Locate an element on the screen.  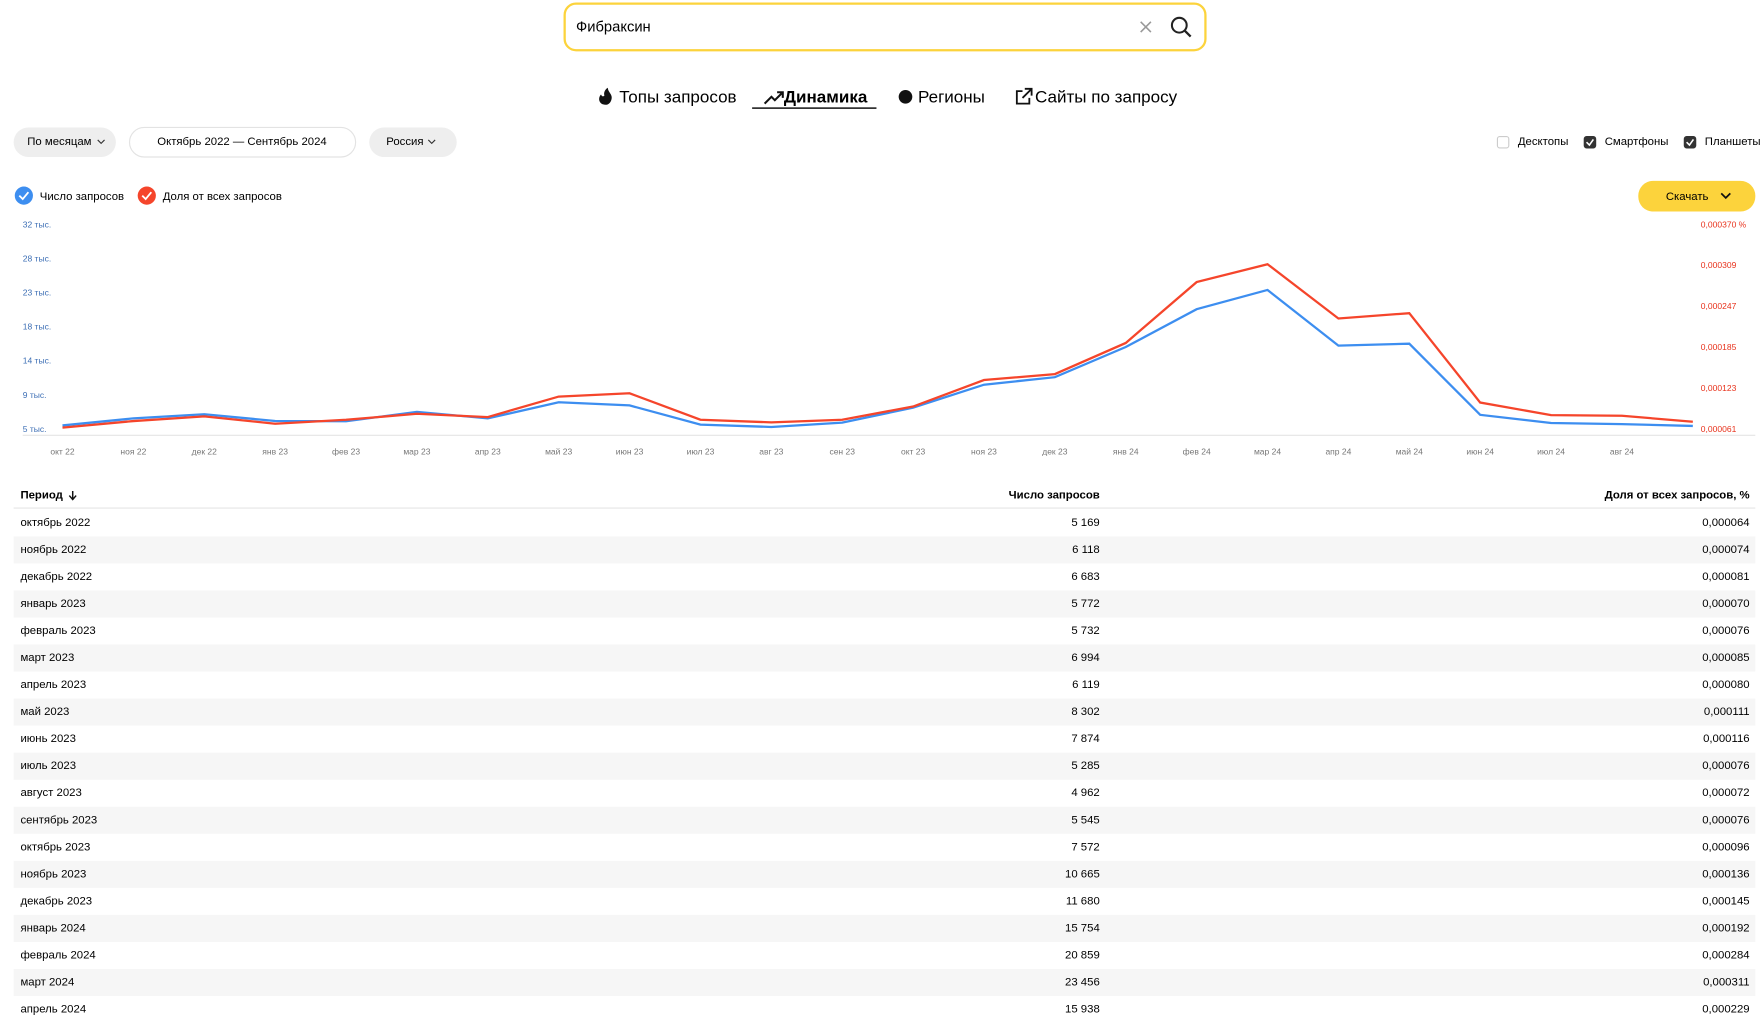
x-tick-label: фев 24 is located at coordinates (1197, 452).